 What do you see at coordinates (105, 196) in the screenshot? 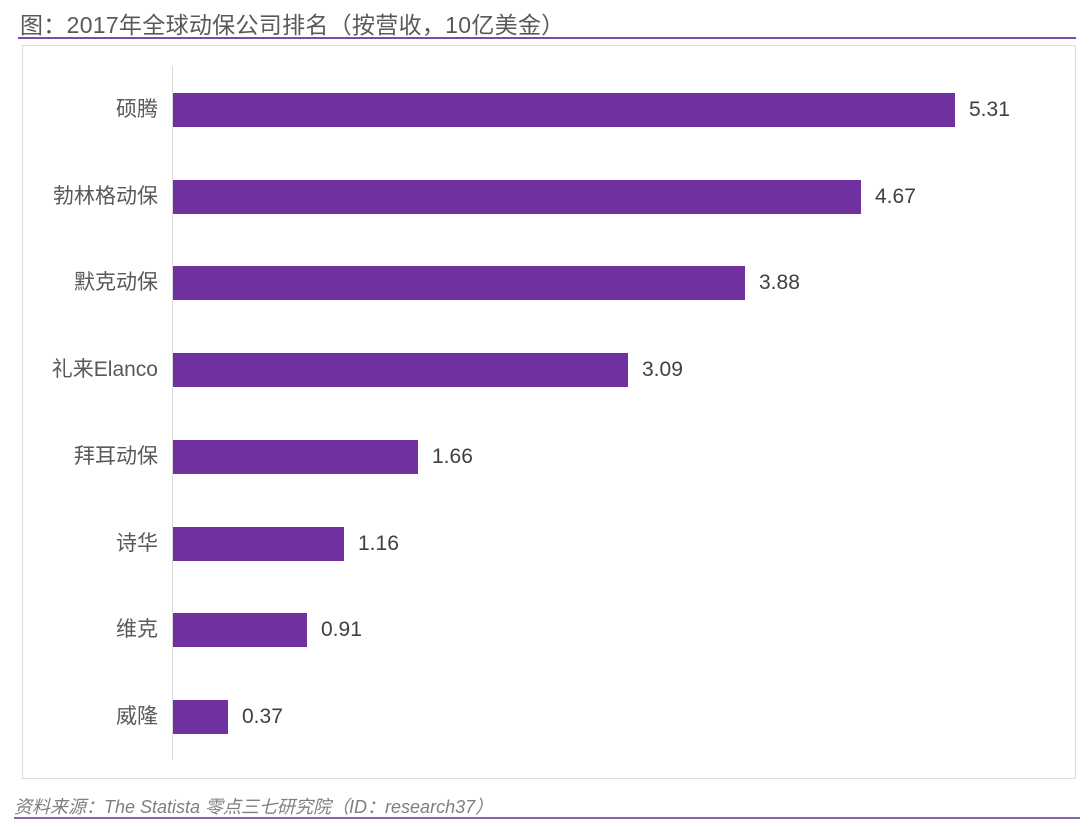
I see `category-label: 勃林格动保` at bounding box center [105, 196].